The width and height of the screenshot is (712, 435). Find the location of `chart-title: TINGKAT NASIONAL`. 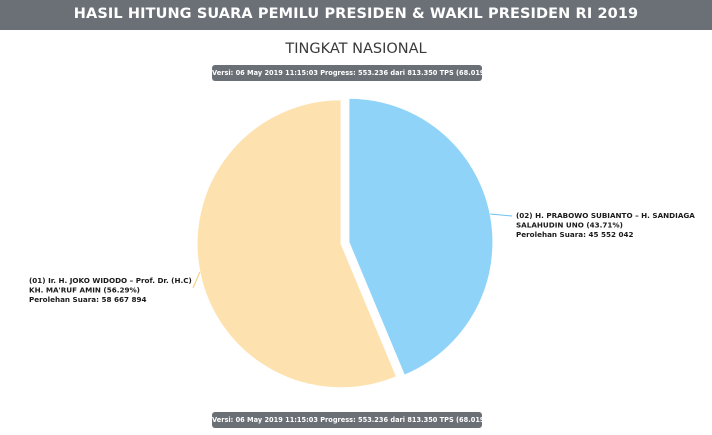

chart-title: TINGKAT NASIONAL is located at coordinates (356, 49).